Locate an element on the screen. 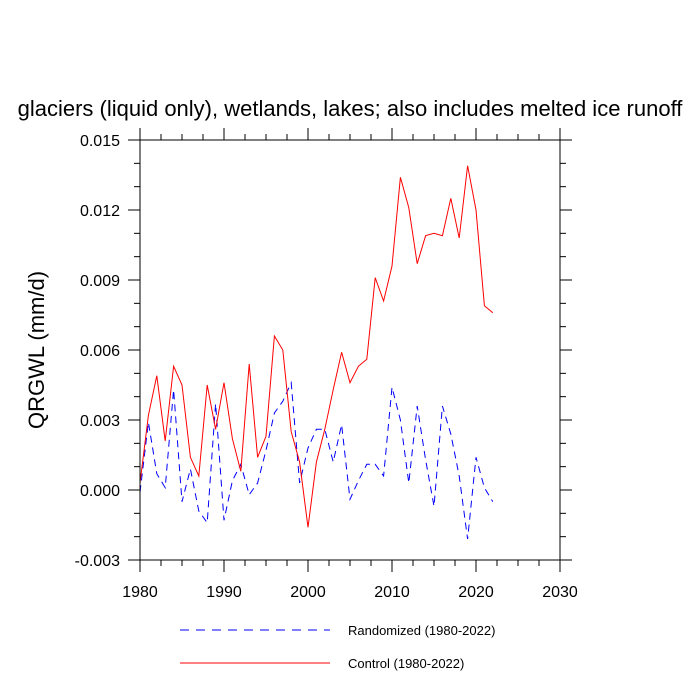 This screenshot has height=700, width=700. x-tick-label: 2010 is located at coordinates (392, 592).